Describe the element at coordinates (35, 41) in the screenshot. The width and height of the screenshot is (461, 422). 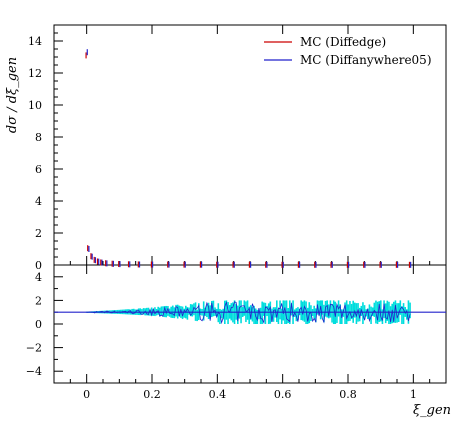
I see `main-y-tick-label: 14` at that location.